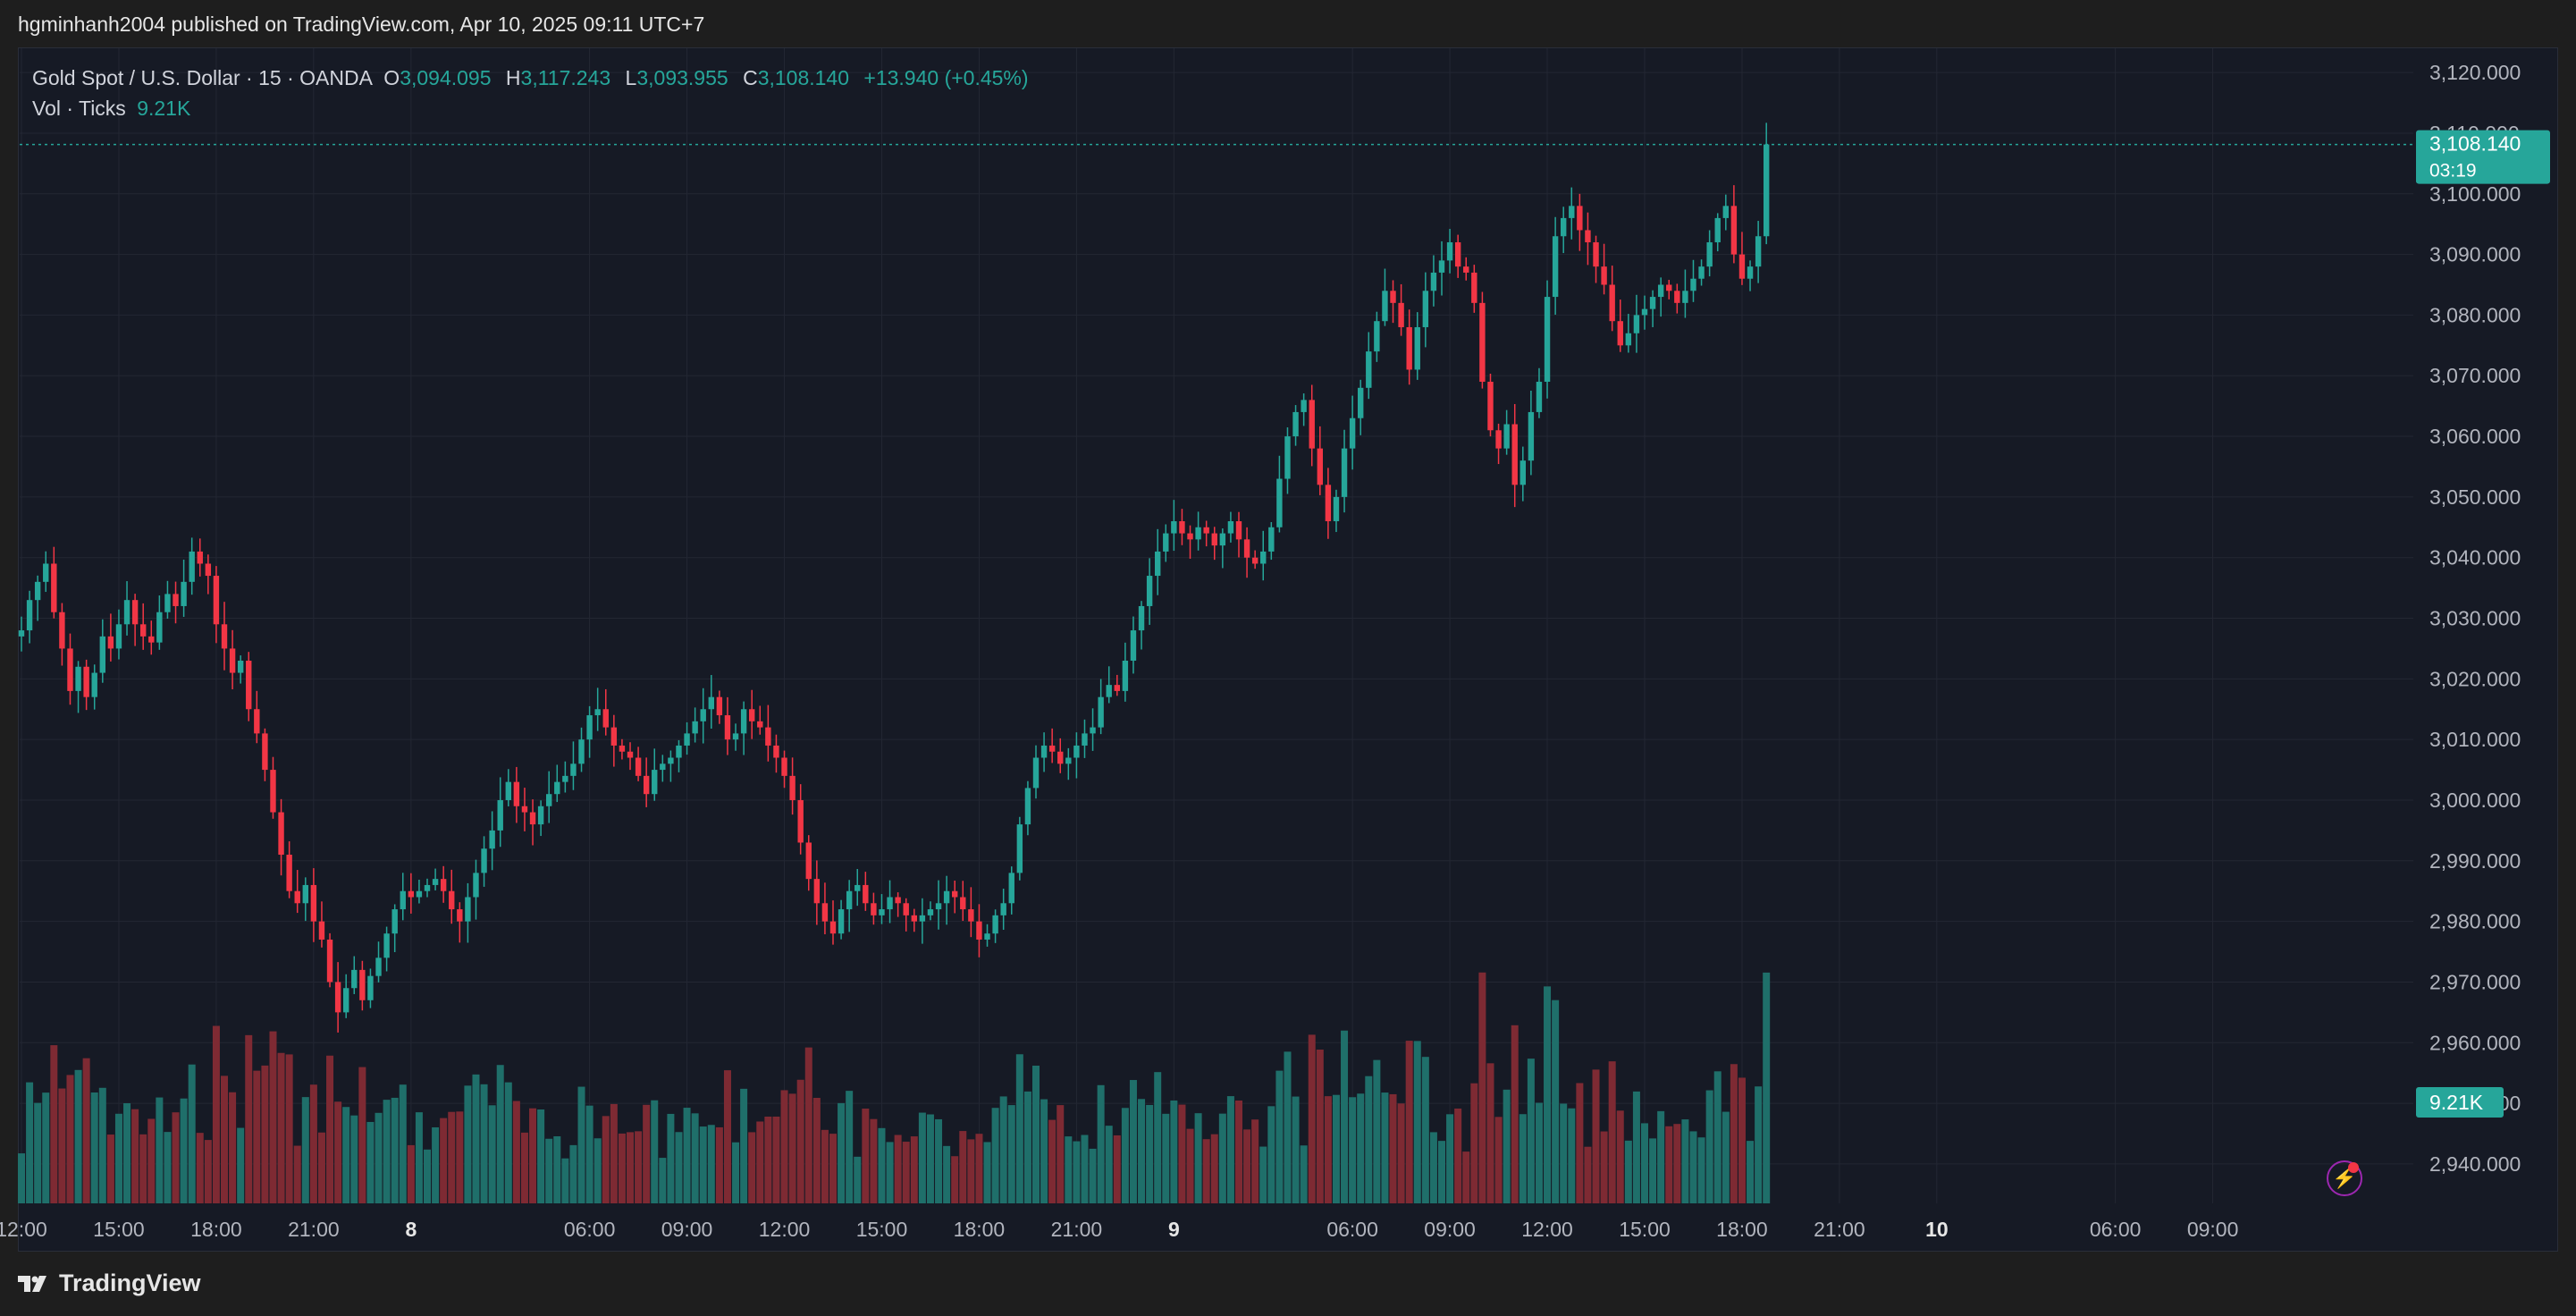  Describe the element at coordinates (2475, 739) in the screenshot. I see `price-tick-label: 3,010.000` at that location.